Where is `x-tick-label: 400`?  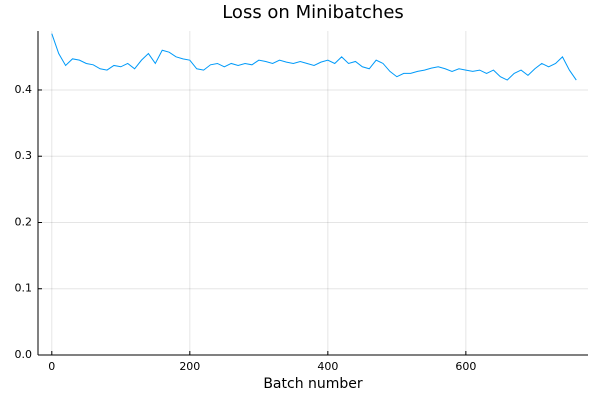
x-tick-label: 400 is located at coordinates (327, 366).